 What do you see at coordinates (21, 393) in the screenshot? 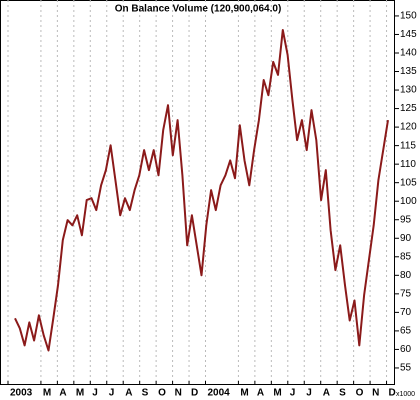
I see `x-tick-label: 2003` at bounding box center [21, 393].